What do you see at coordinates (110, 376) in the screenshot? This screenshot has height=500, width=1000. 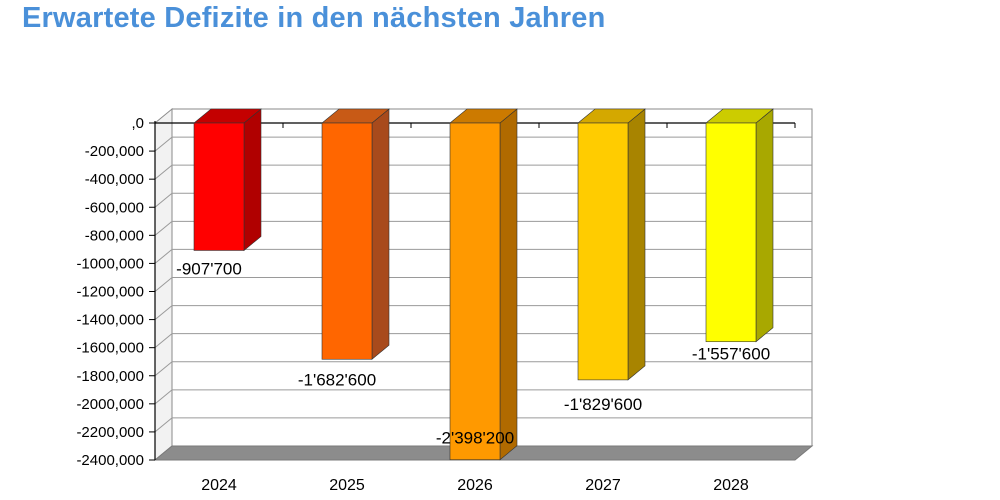 I see `y-tick-label: -1800,000` at bounding box center [110, 376].